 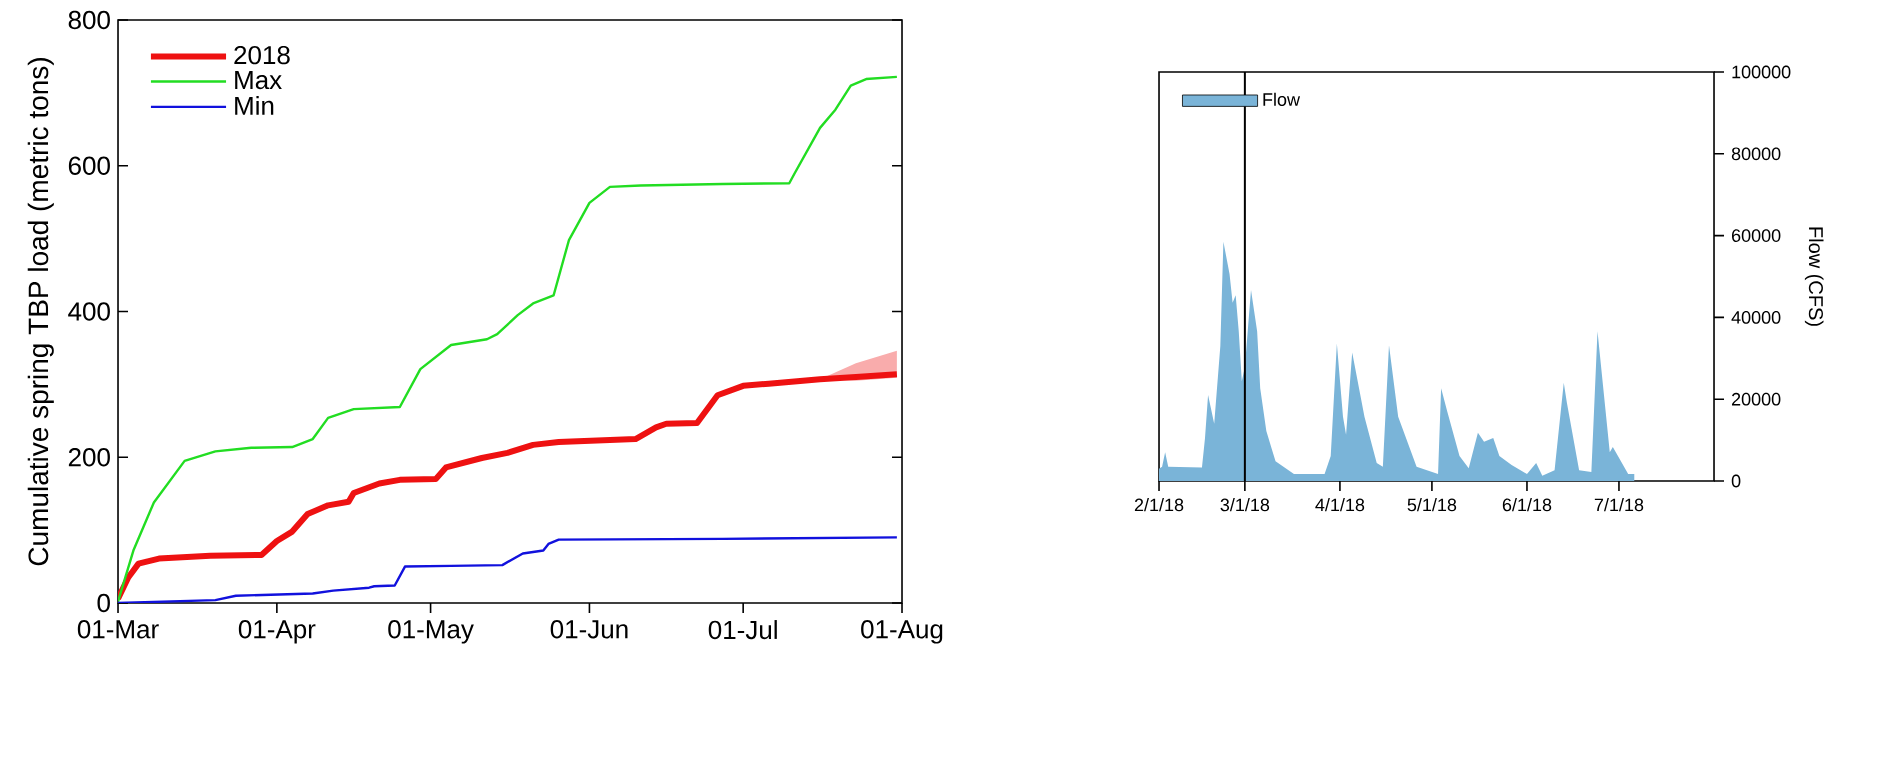 I want to click on line-series, so click(x=508, y=569).